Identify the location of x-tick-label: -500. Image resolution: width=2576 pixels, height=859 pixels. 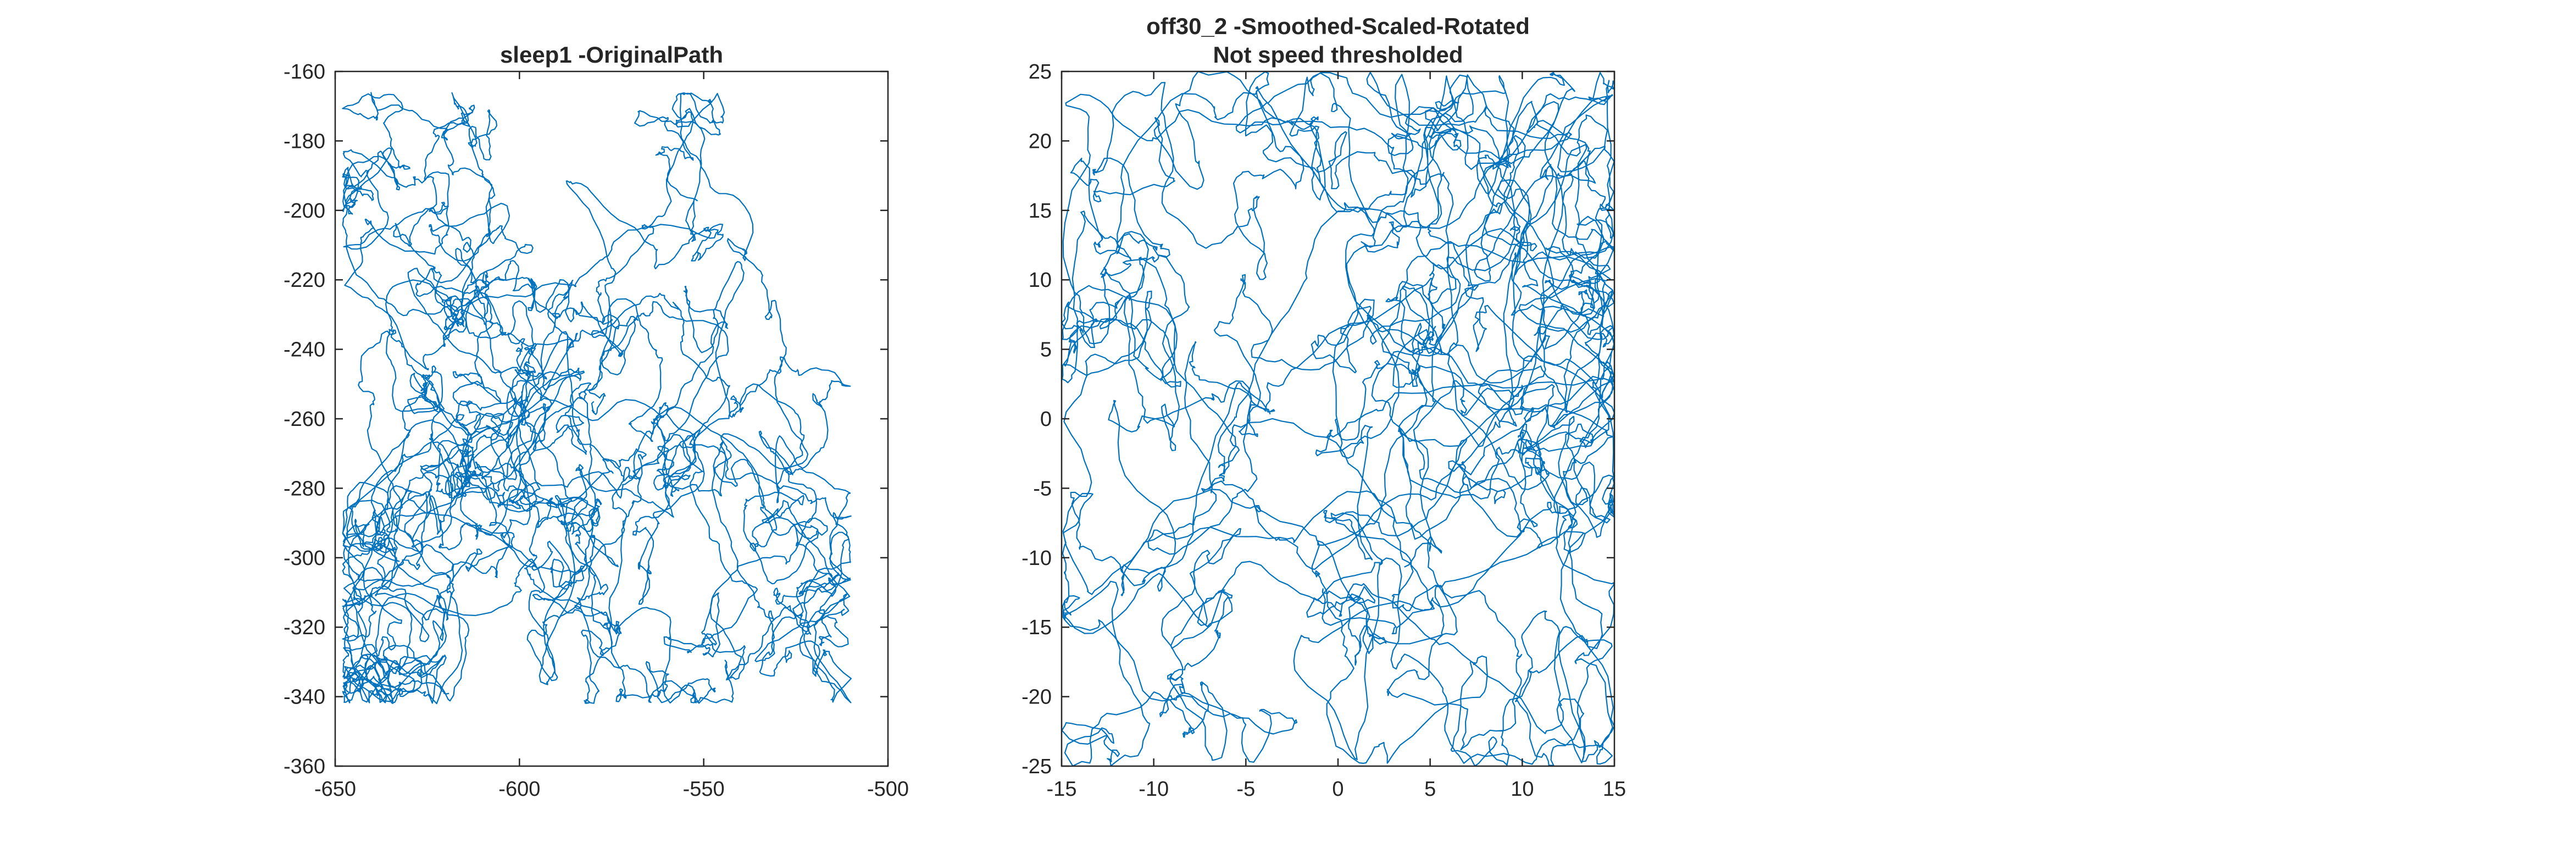
(888, 789).